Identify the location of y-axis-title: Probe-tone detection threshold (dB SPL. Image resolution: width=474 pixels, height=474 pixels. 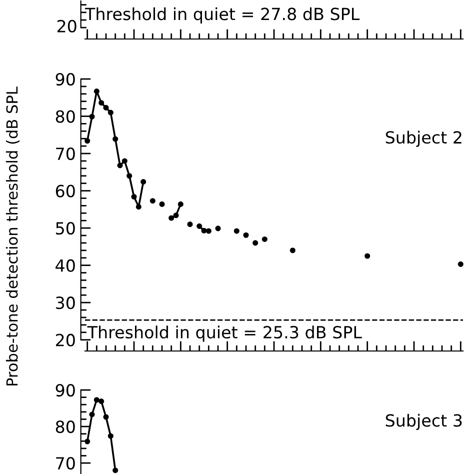
(13, 236).